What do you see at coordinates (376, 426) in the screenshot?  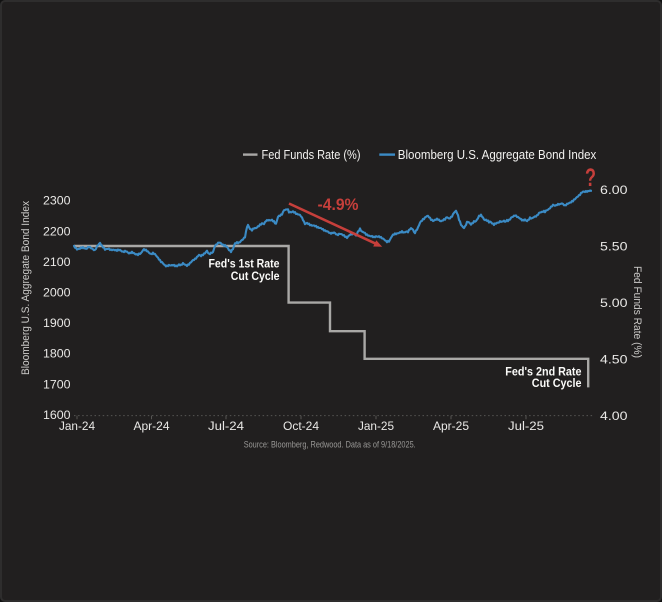 I see `svg-text: Jan-25` at bounding box center [376, 426].